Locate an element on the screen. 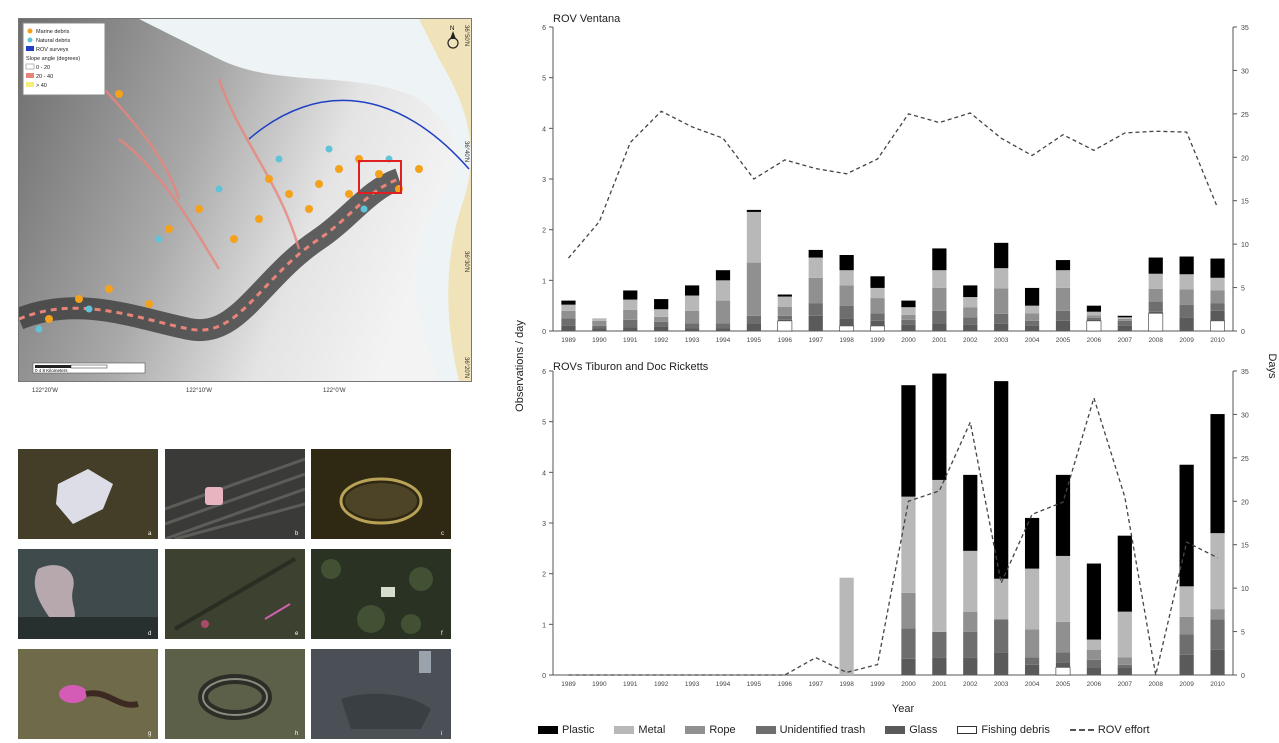 This screenshot has height=743, width=1279. legend-slope-title: Slope angle (degrees) is located at coordinates (53, 59).